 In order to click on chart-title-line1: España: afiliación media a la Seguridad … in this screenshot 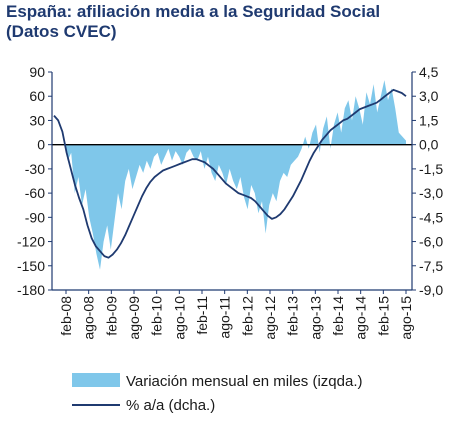, I will do `click(193, 11)`.